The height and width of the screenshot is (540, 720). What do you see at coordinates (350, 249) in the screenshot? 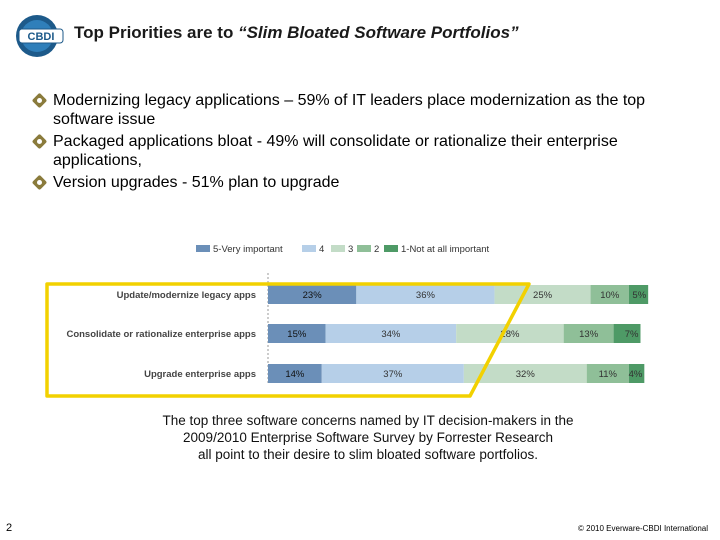
I see `legend-label: 3` at bounding box center [350, 249].